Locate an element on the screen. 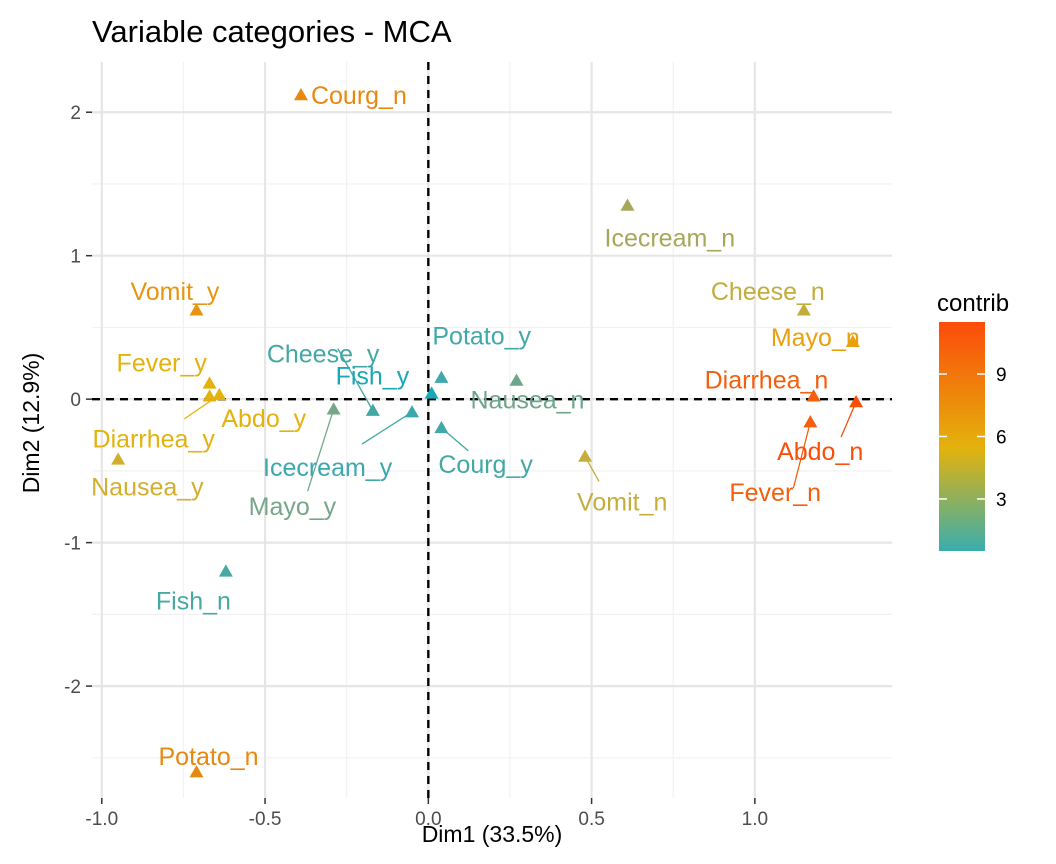  point-courg-n is located at coordinates (300, 94).